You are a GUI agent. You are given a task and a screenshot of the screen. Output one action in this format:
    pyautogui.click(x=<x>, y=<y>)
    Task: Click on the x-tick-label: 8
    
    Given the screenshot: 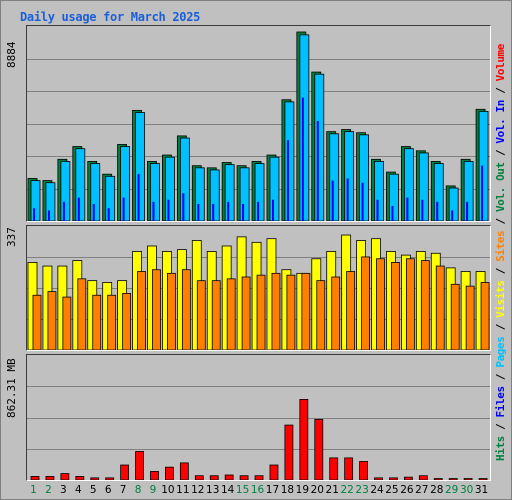 What is the action you would take?
    pyautogui.click(x=138, y=490)
    